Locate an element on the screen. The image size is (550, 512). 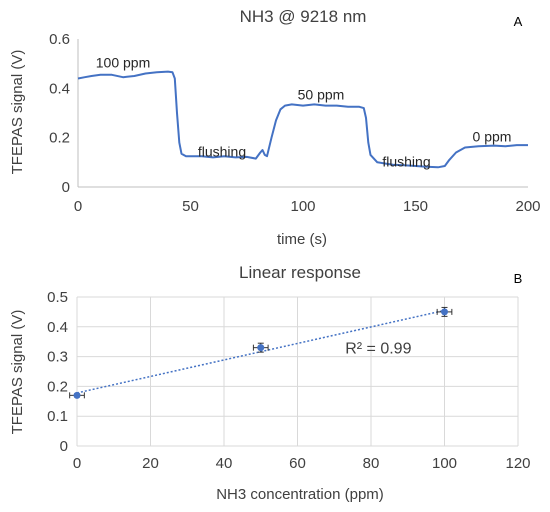
panel-label: A is located at coordinates (518, 21).